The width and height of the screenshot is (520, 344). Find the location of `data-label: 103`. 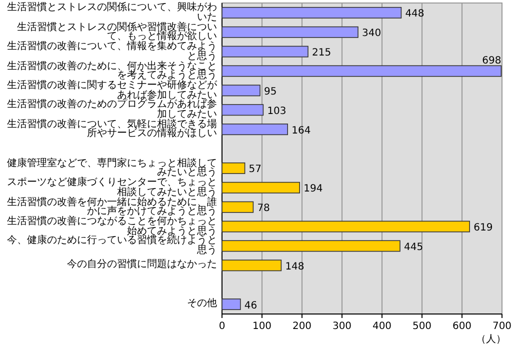

data-label: 103 is located at coordinates (276, 111).